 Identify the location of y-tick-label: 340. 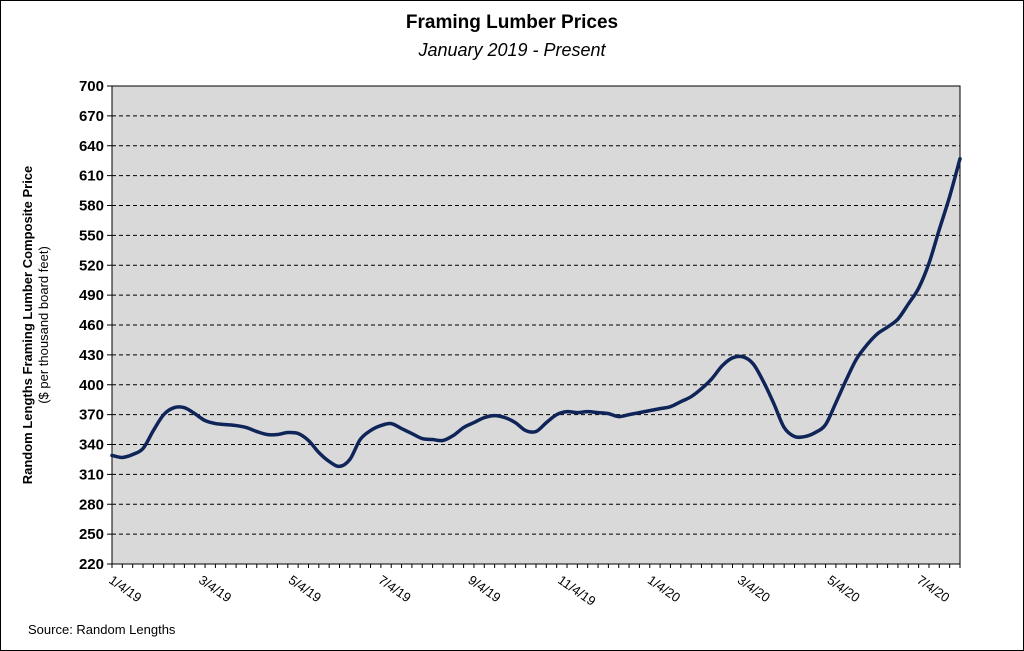
(91, 445).